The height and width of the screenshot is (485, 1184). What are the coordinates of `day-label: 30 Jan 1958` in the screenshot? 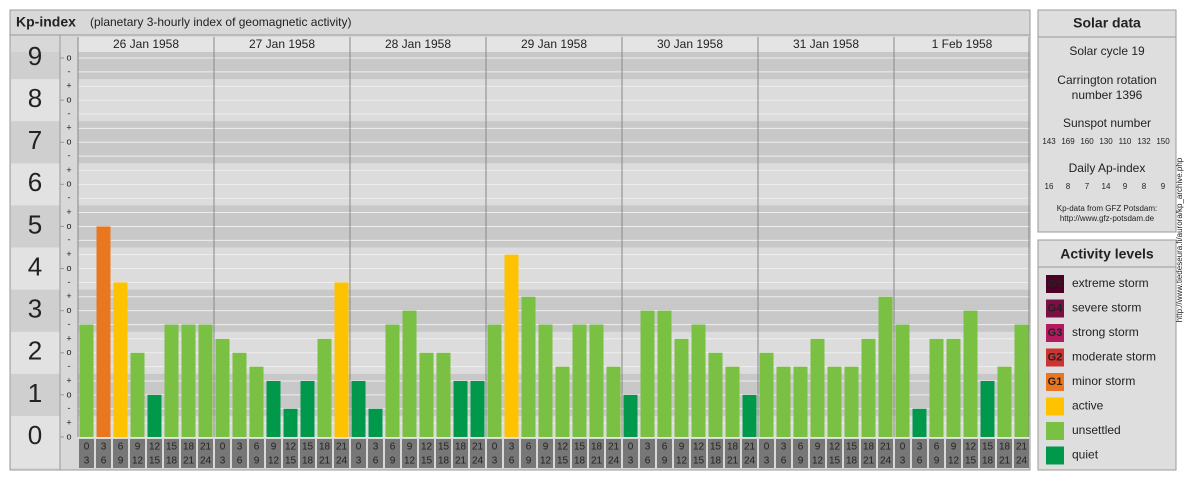 It's located at (690, 44).